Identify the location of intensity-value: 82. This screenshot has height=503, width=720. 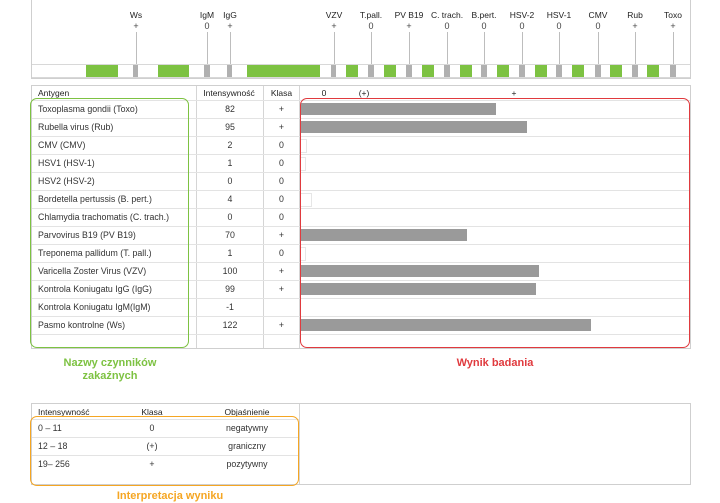
(230, 109).